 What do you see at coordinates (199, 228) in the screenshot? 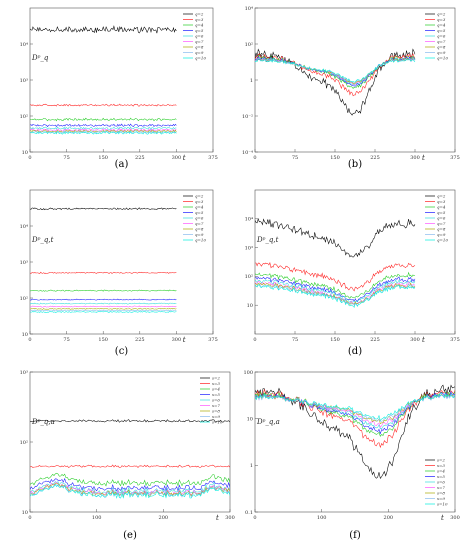
I see `legend-entry: q=8` at bounding box center [199, 228].